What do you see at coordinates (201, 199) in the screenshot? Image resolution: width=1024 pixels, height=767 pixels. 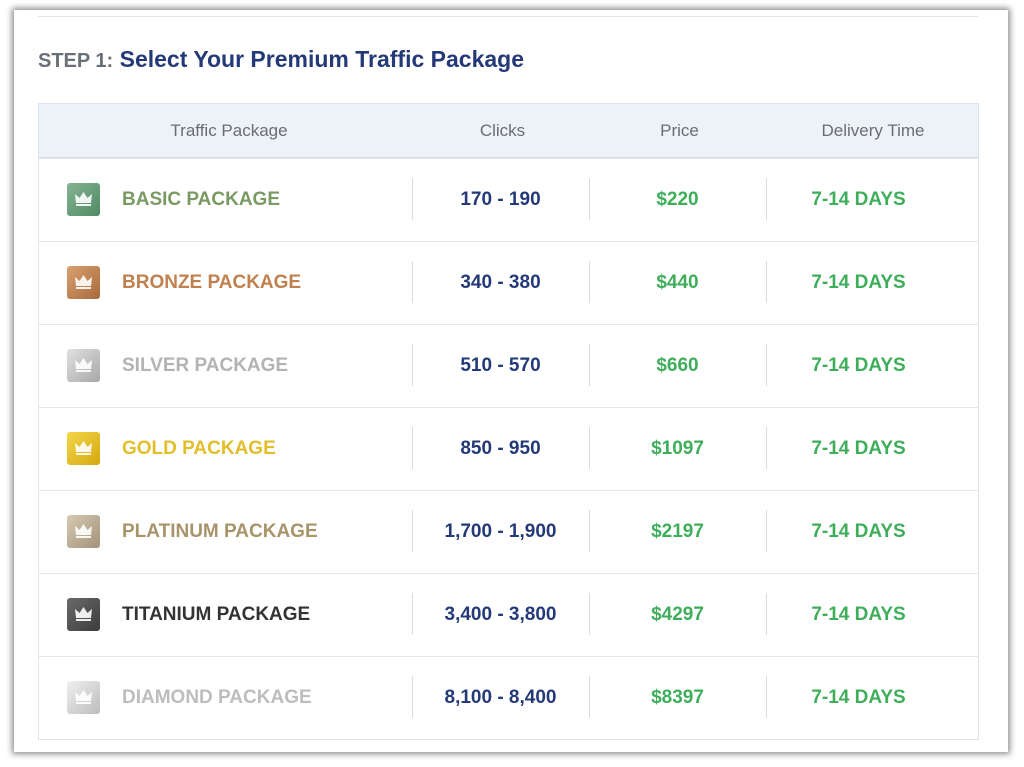 I see `package-name: BASIC PACKAGE` at bounding box center [201, 199].